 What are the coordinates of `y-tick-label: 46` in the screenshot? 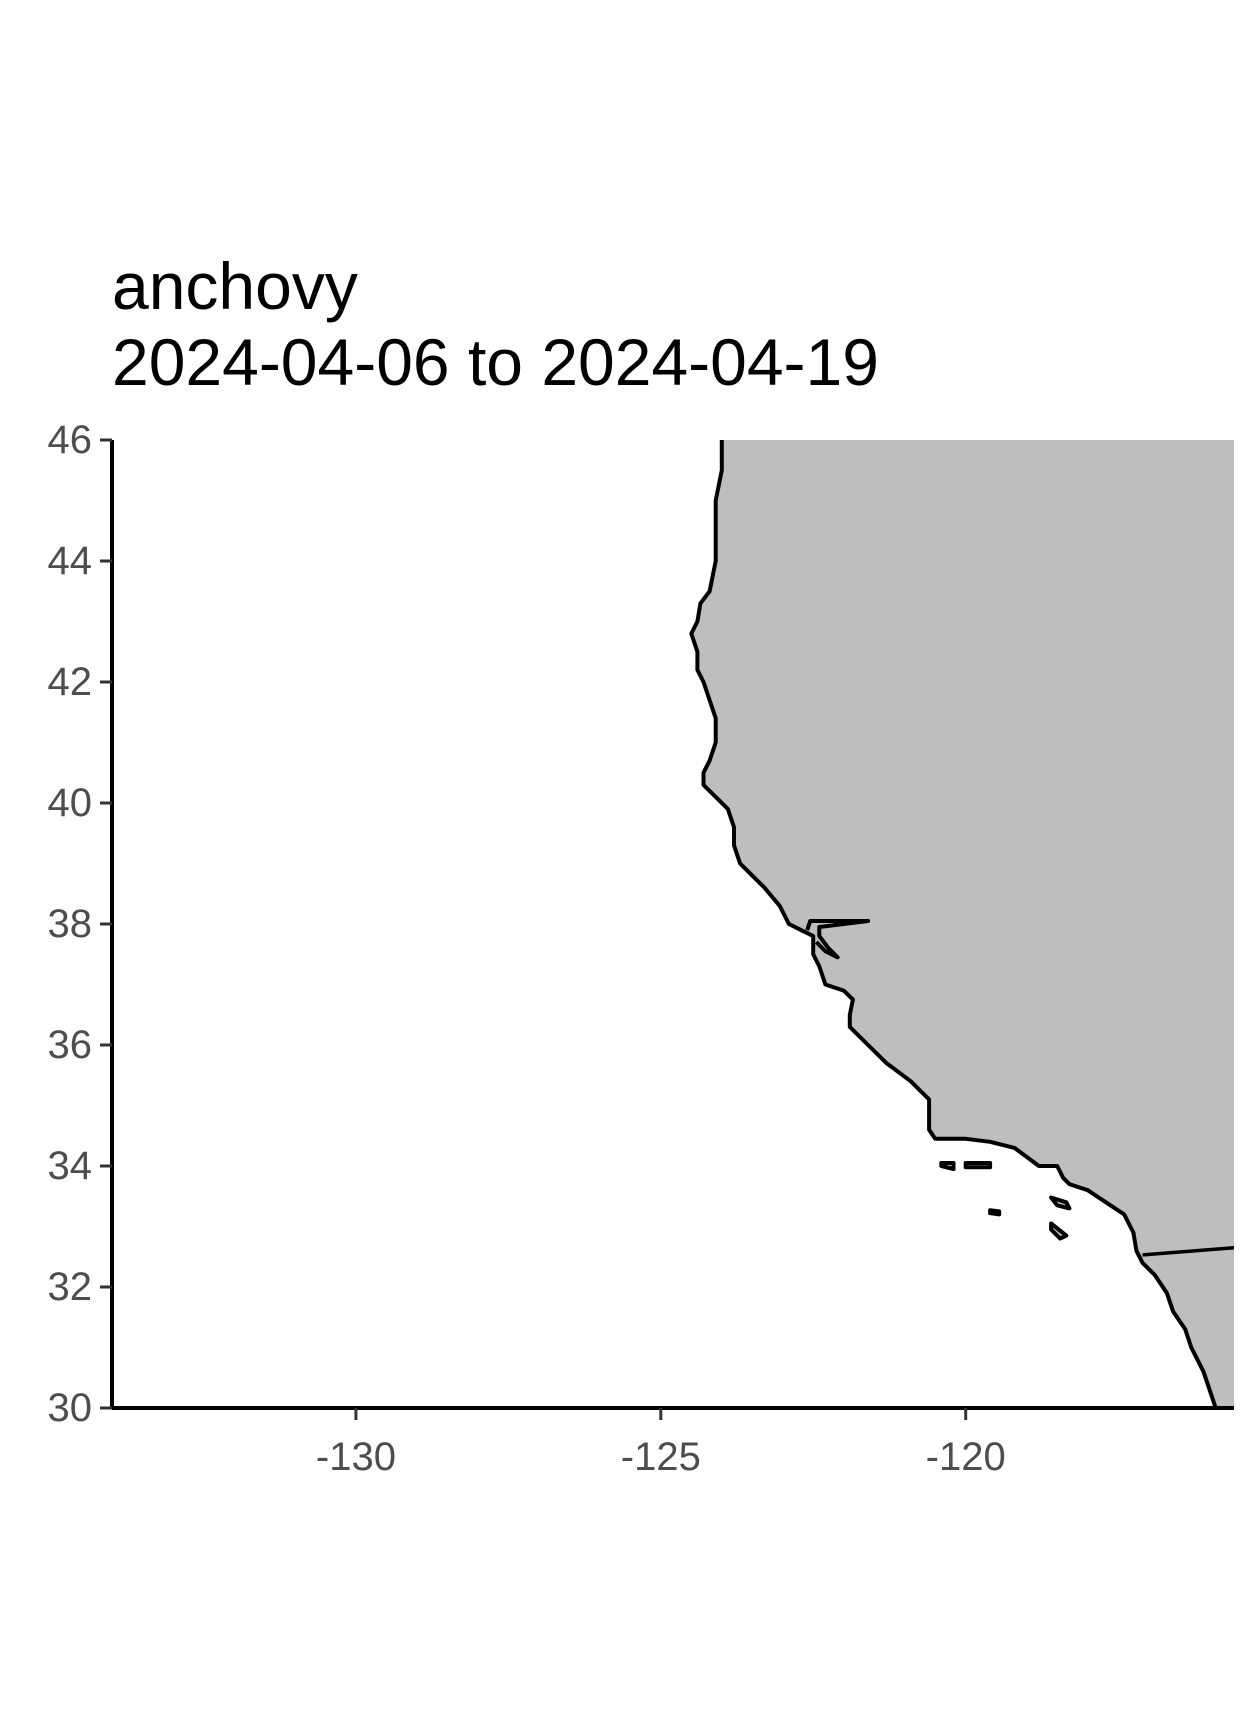 It's located at (70, 440).